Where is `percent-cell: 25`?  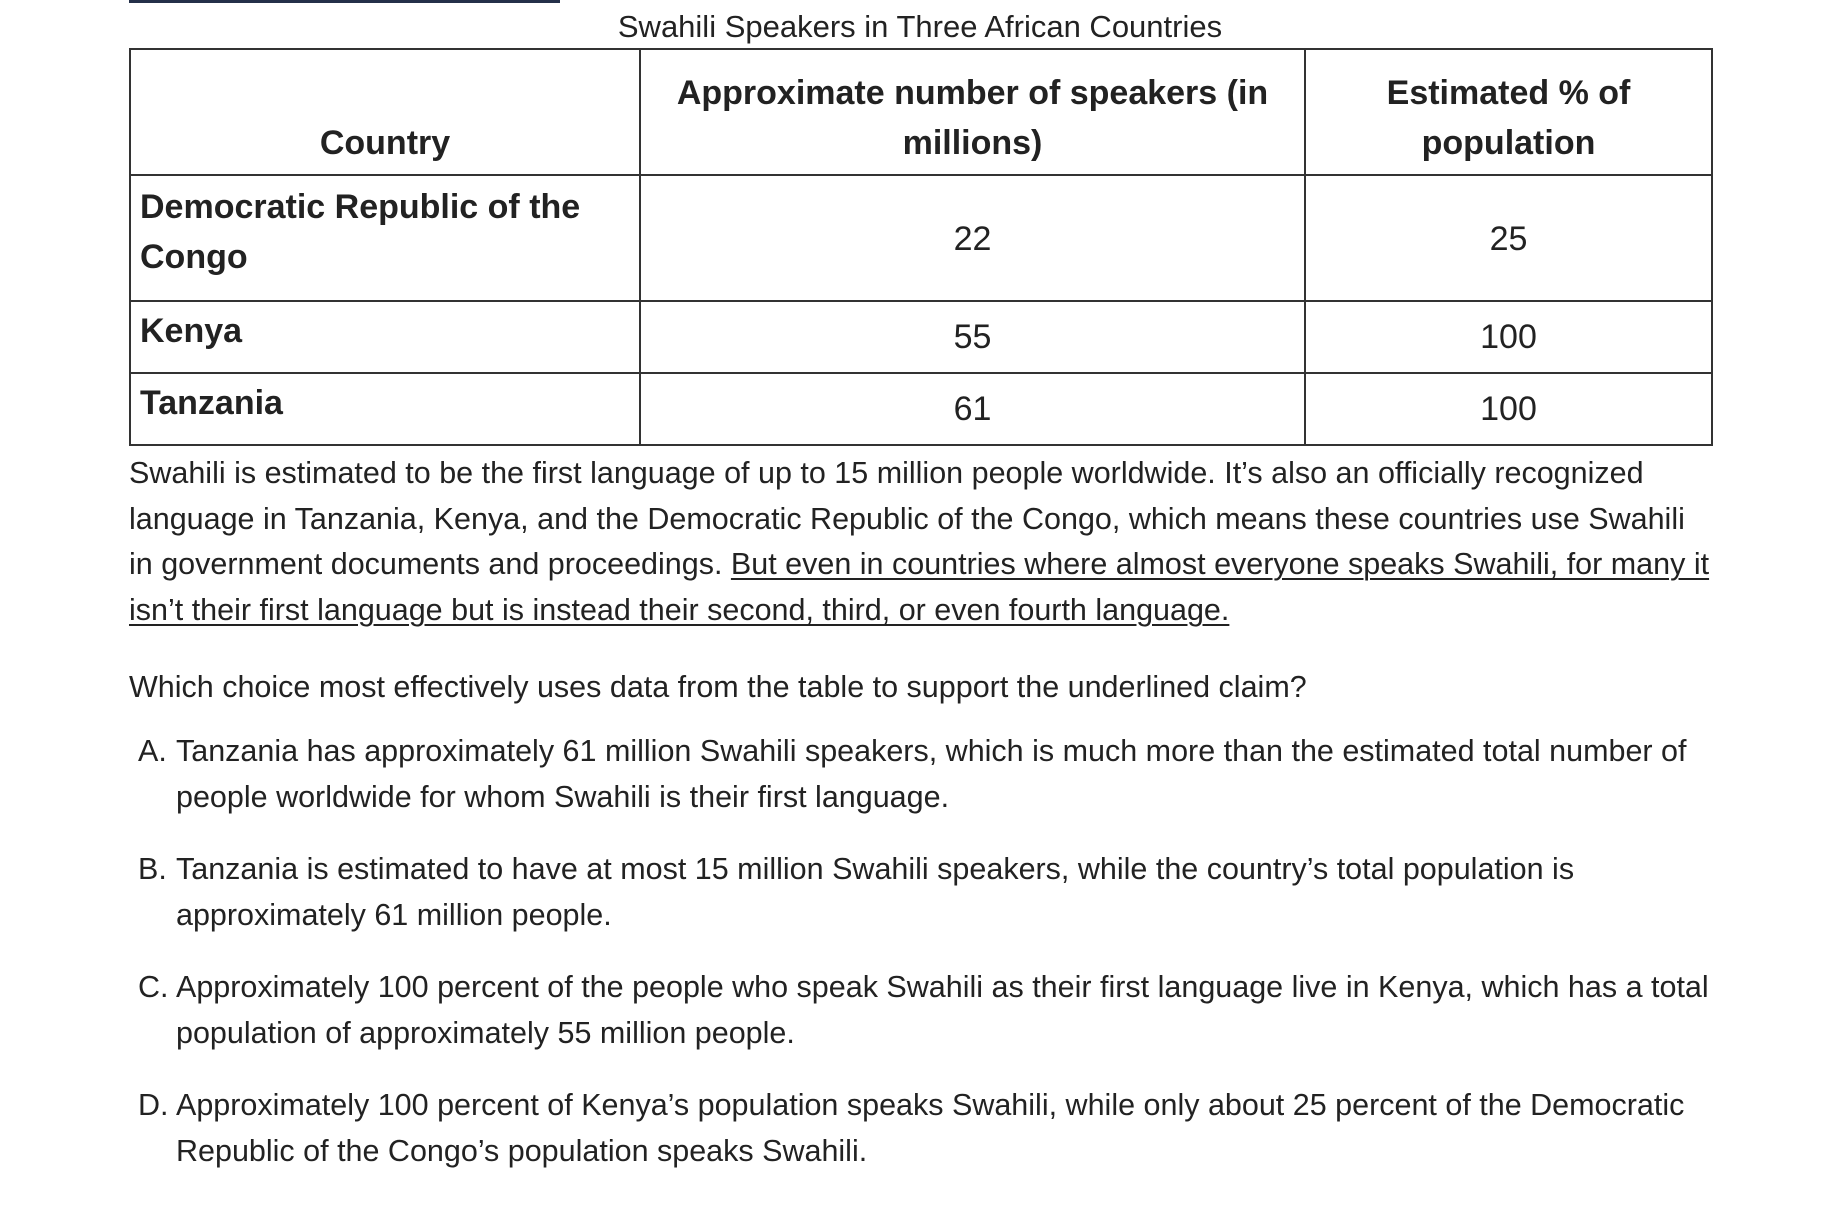
percent-cell: 25 is located at coordinates (1508, 238).